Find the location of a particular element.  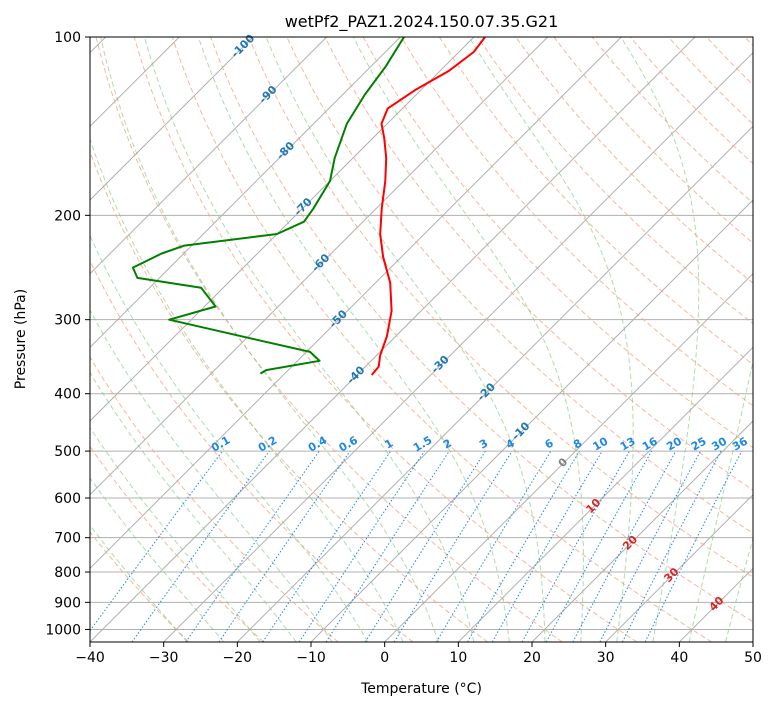

isotherm-label: -100 is located at coordinates (243, 46).